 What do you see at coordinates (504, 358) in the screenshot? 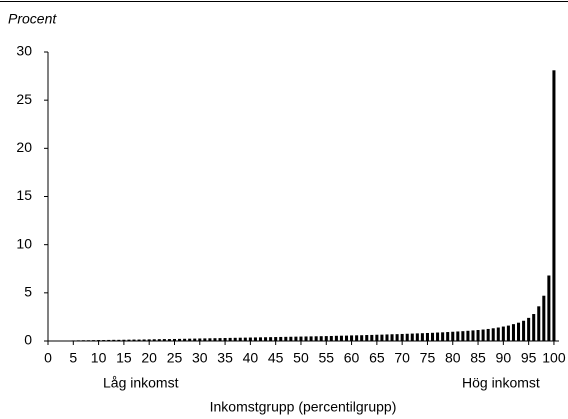
I see `x-tick-label: 90` at bounding box center [504, 358].